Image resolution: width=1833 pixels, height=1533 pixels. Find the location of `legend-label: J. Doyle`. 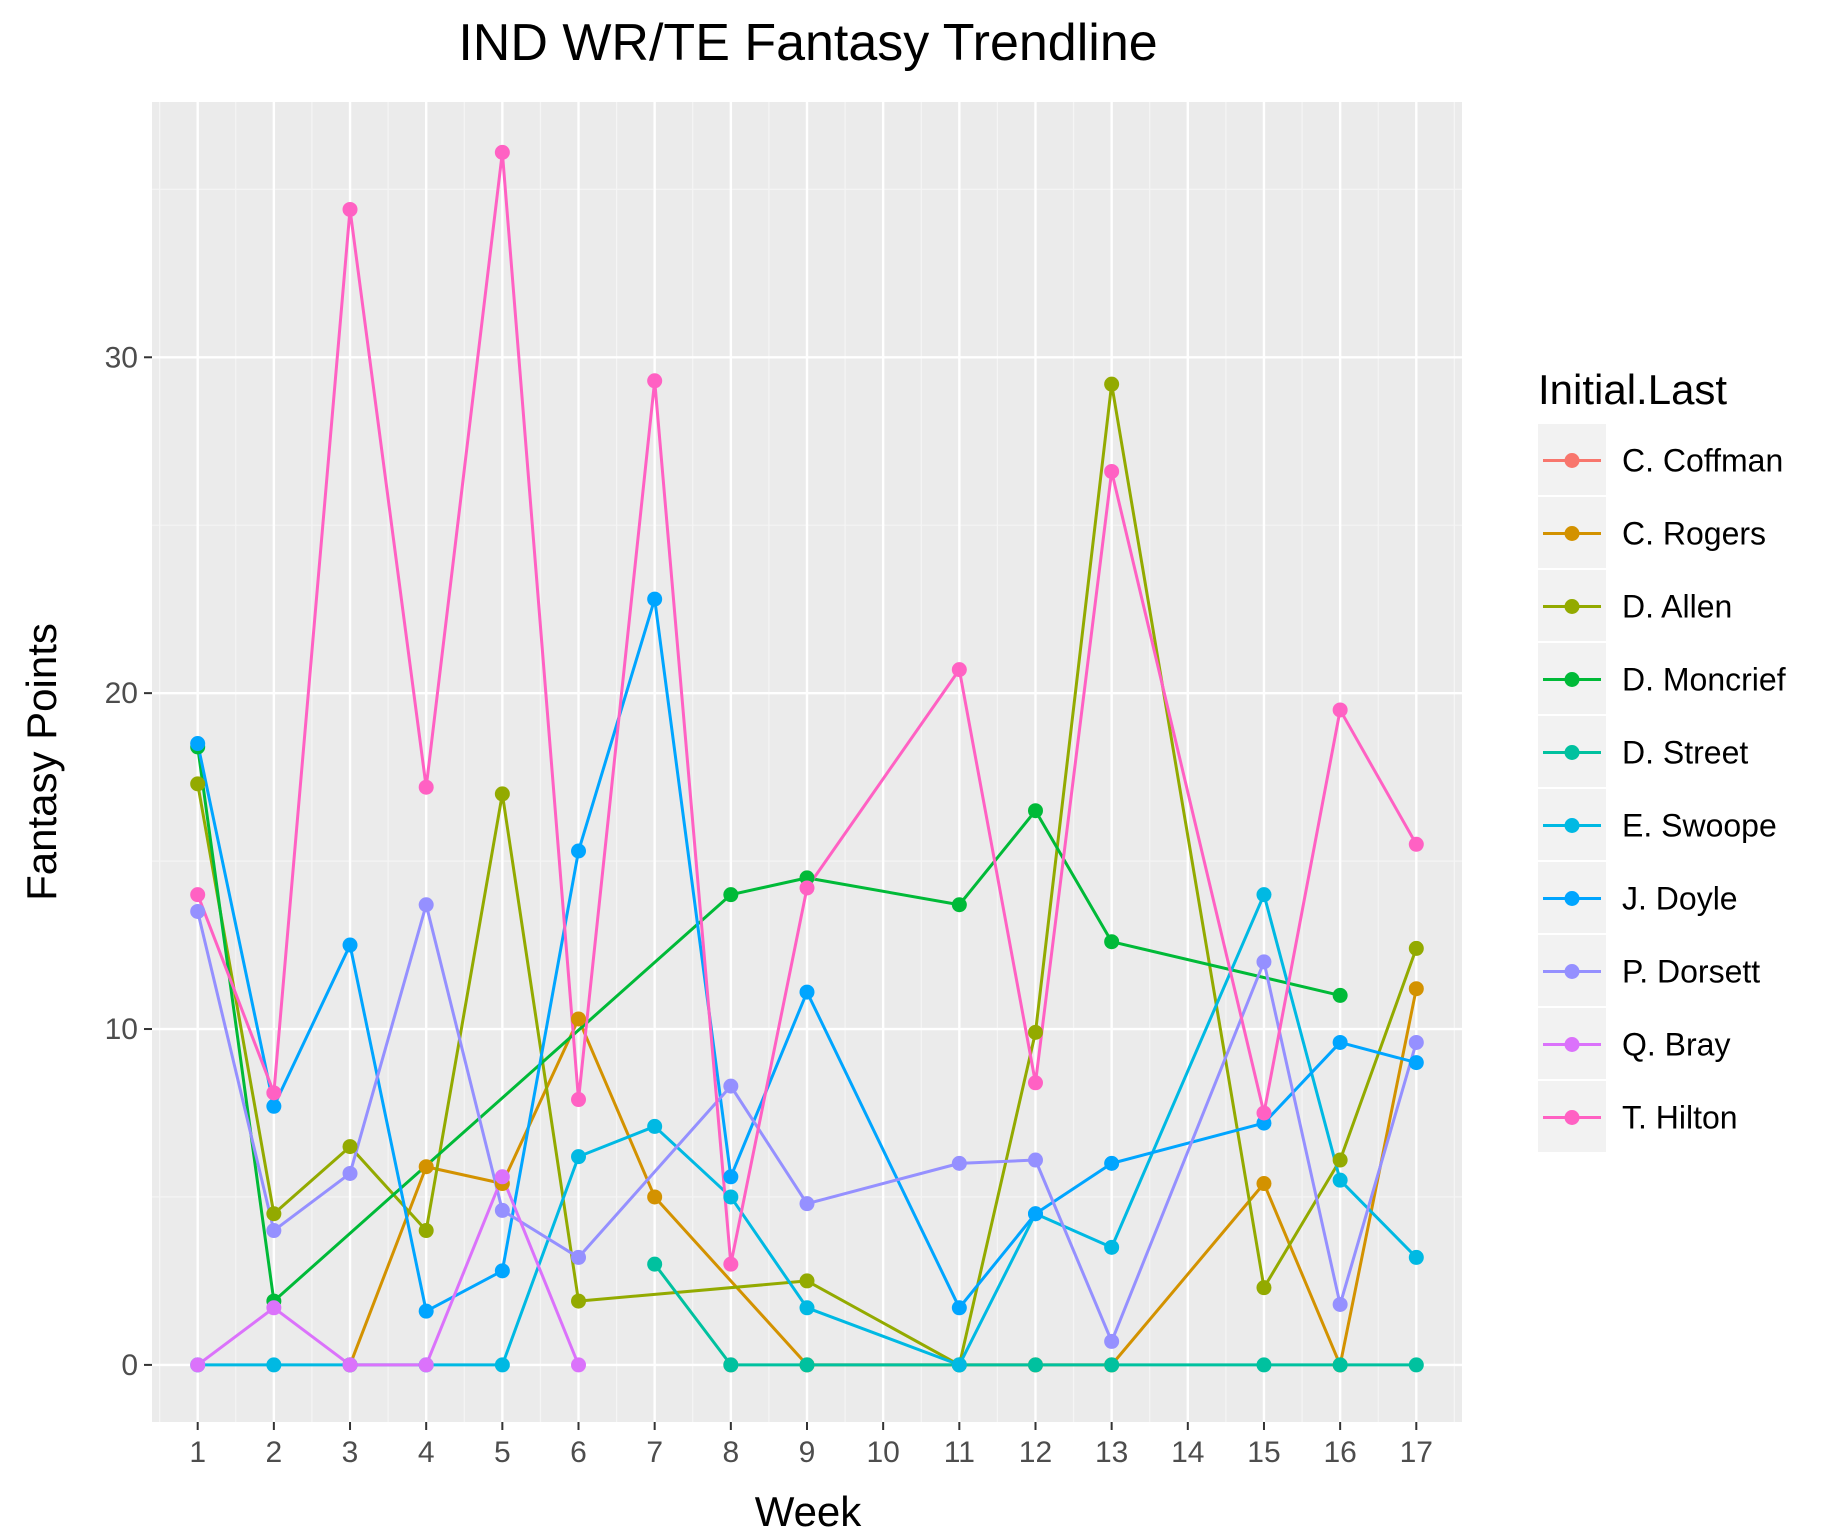

legend-label: J. Doyle is located at coordinates (1680, 899).